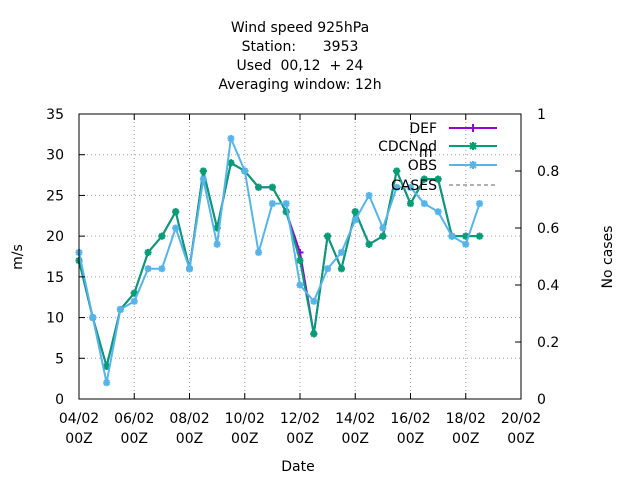 The height and width of the screenshot is (480, 640). I want to click on x-tick-label-date: 18/02, so click(466, 419).